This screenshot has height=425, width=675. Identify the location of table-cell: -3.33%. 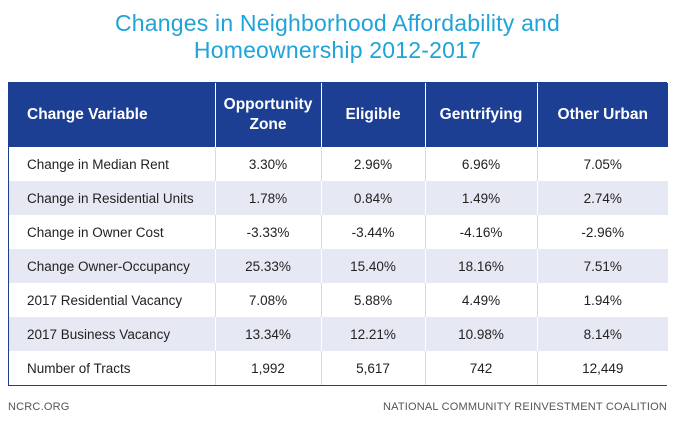
(268, 232).